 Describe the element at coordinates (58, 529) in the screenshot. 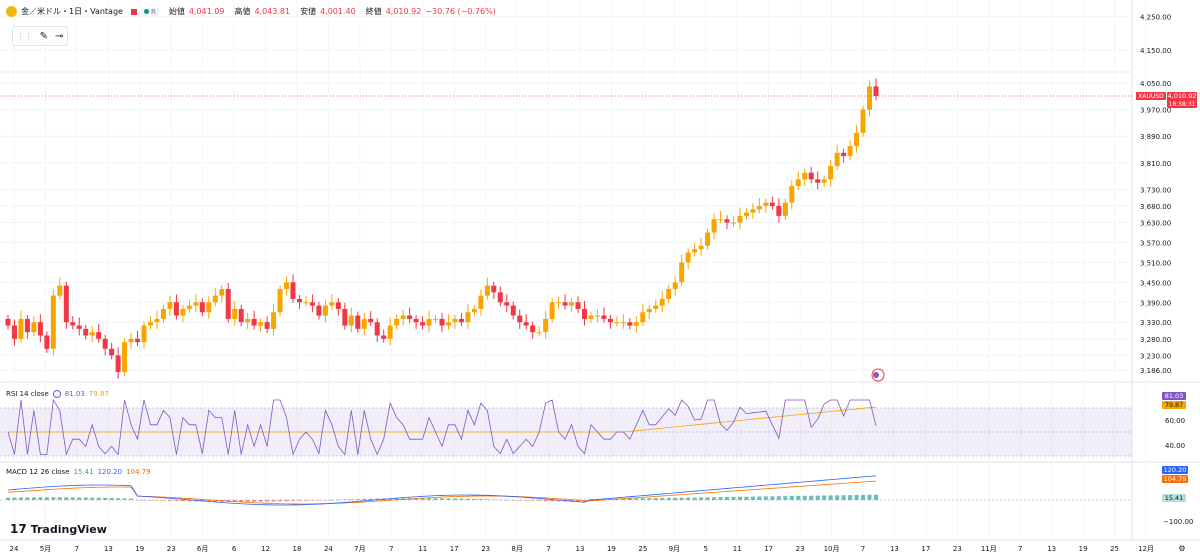

I see `tradingview-logo: 17 TradingView` at that location.